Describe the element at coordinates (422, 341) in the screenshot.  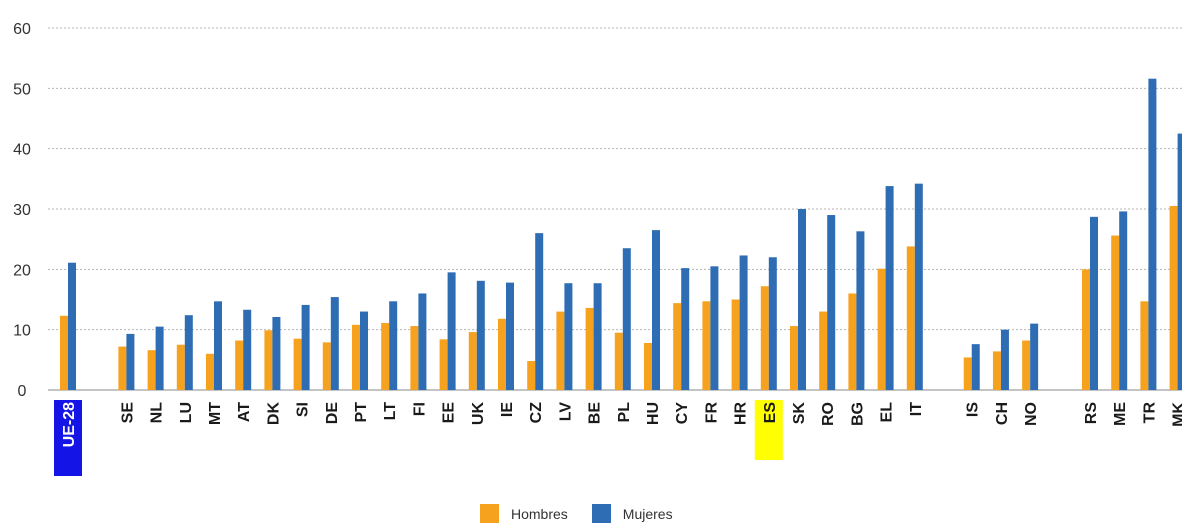
I see `bar-mujeres-fi` at that location.